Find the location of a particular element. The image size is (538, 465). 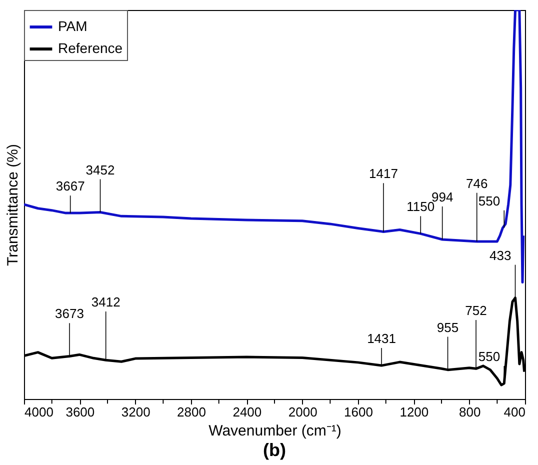

y-axis-title: Transmittance (%) is located at coordinates (13, 205).